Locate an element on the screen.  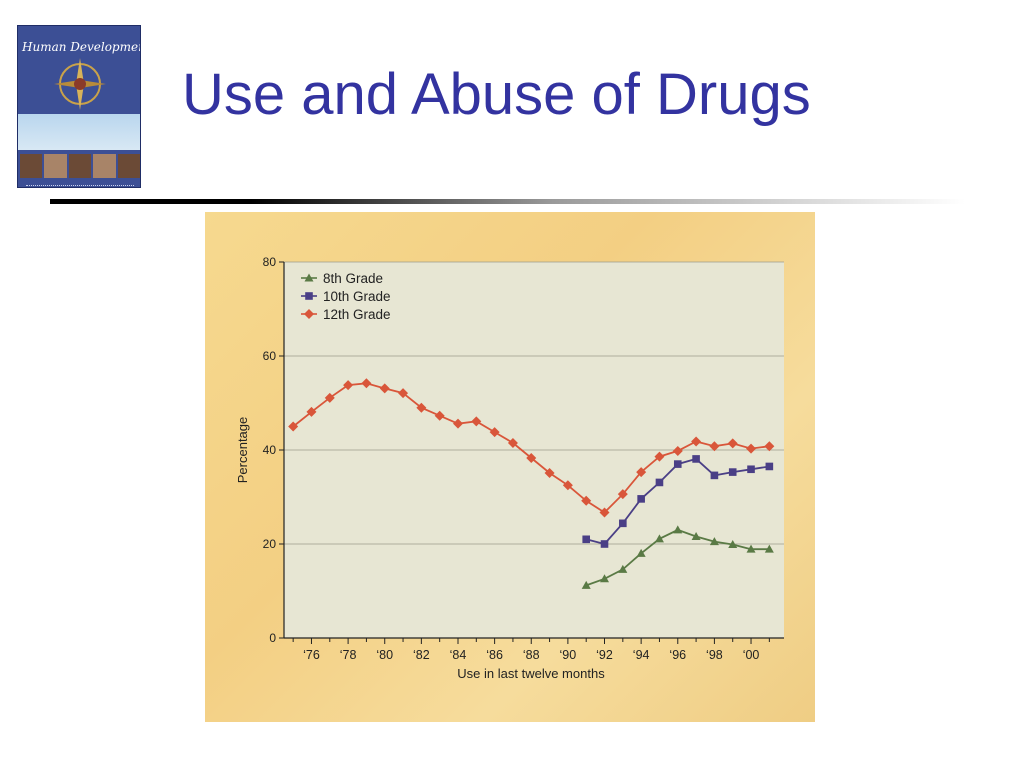
y-tick-labels: 0 20 40 60 80 is located at coordinates (273, 450).